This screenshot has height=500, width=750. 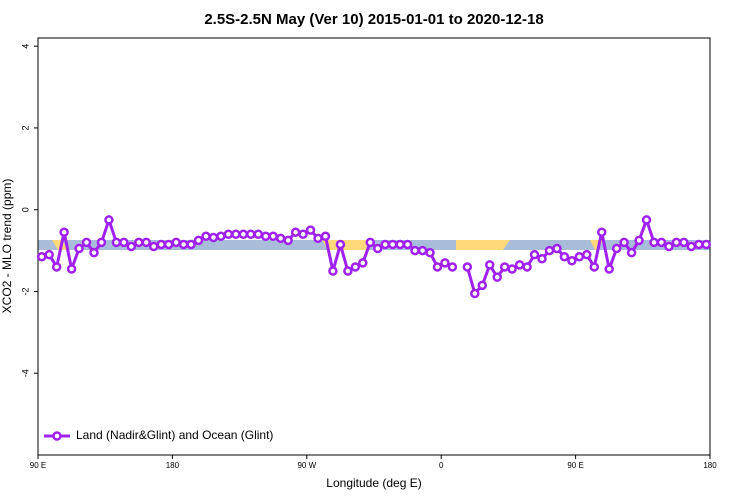 I want to click on legend-marker, so click(x=57, y=436).